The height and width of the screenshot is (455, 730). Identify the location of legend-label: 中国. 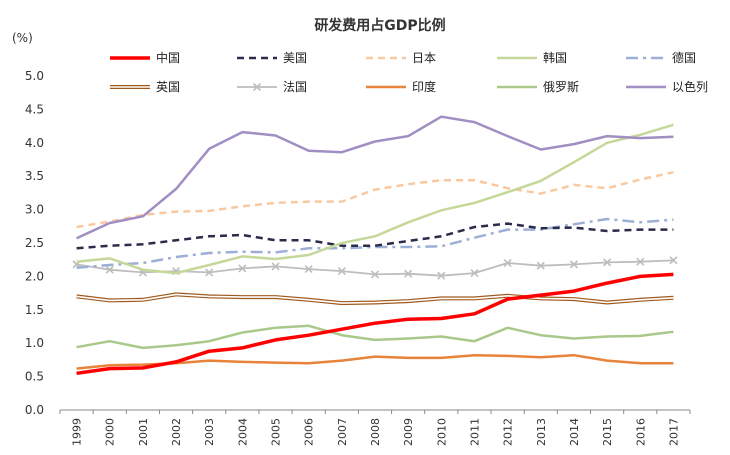
(168, 57).